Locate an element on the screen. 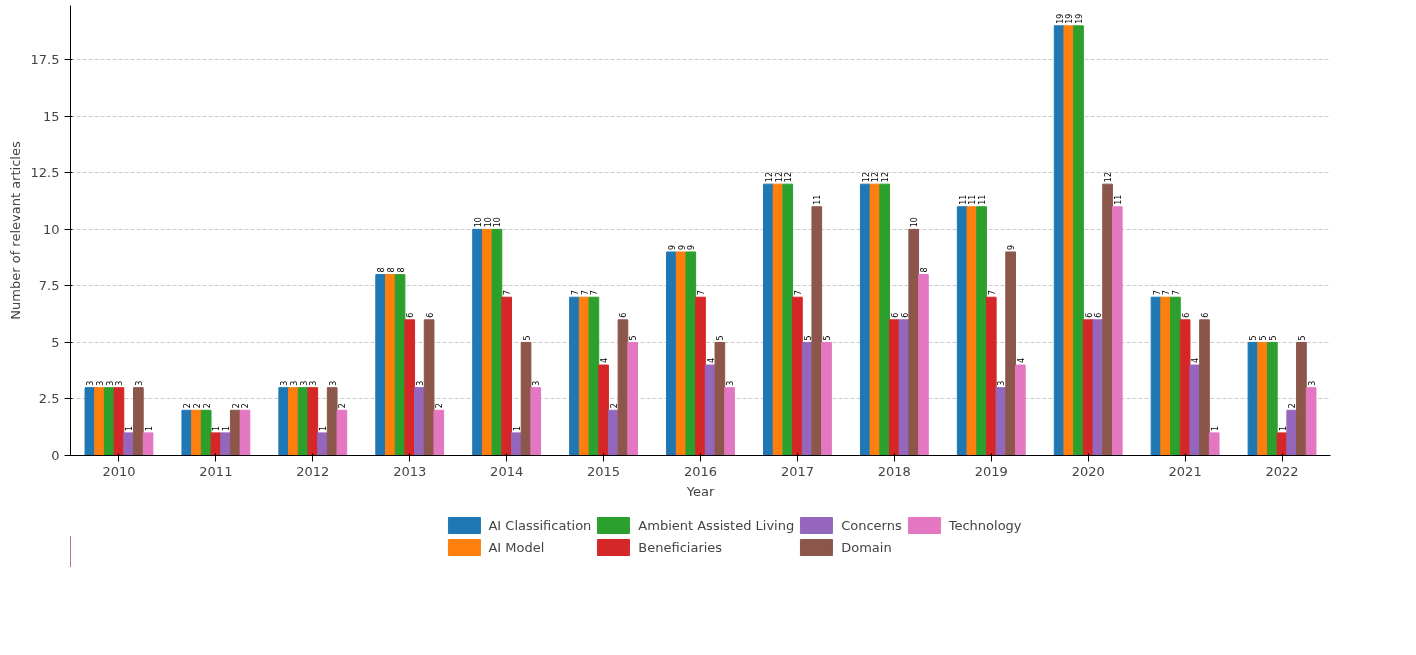 Image resolution: width=1416 pixels, height=655 pixels. x-tick-label: 2015 is located at coordinates (604, 471).